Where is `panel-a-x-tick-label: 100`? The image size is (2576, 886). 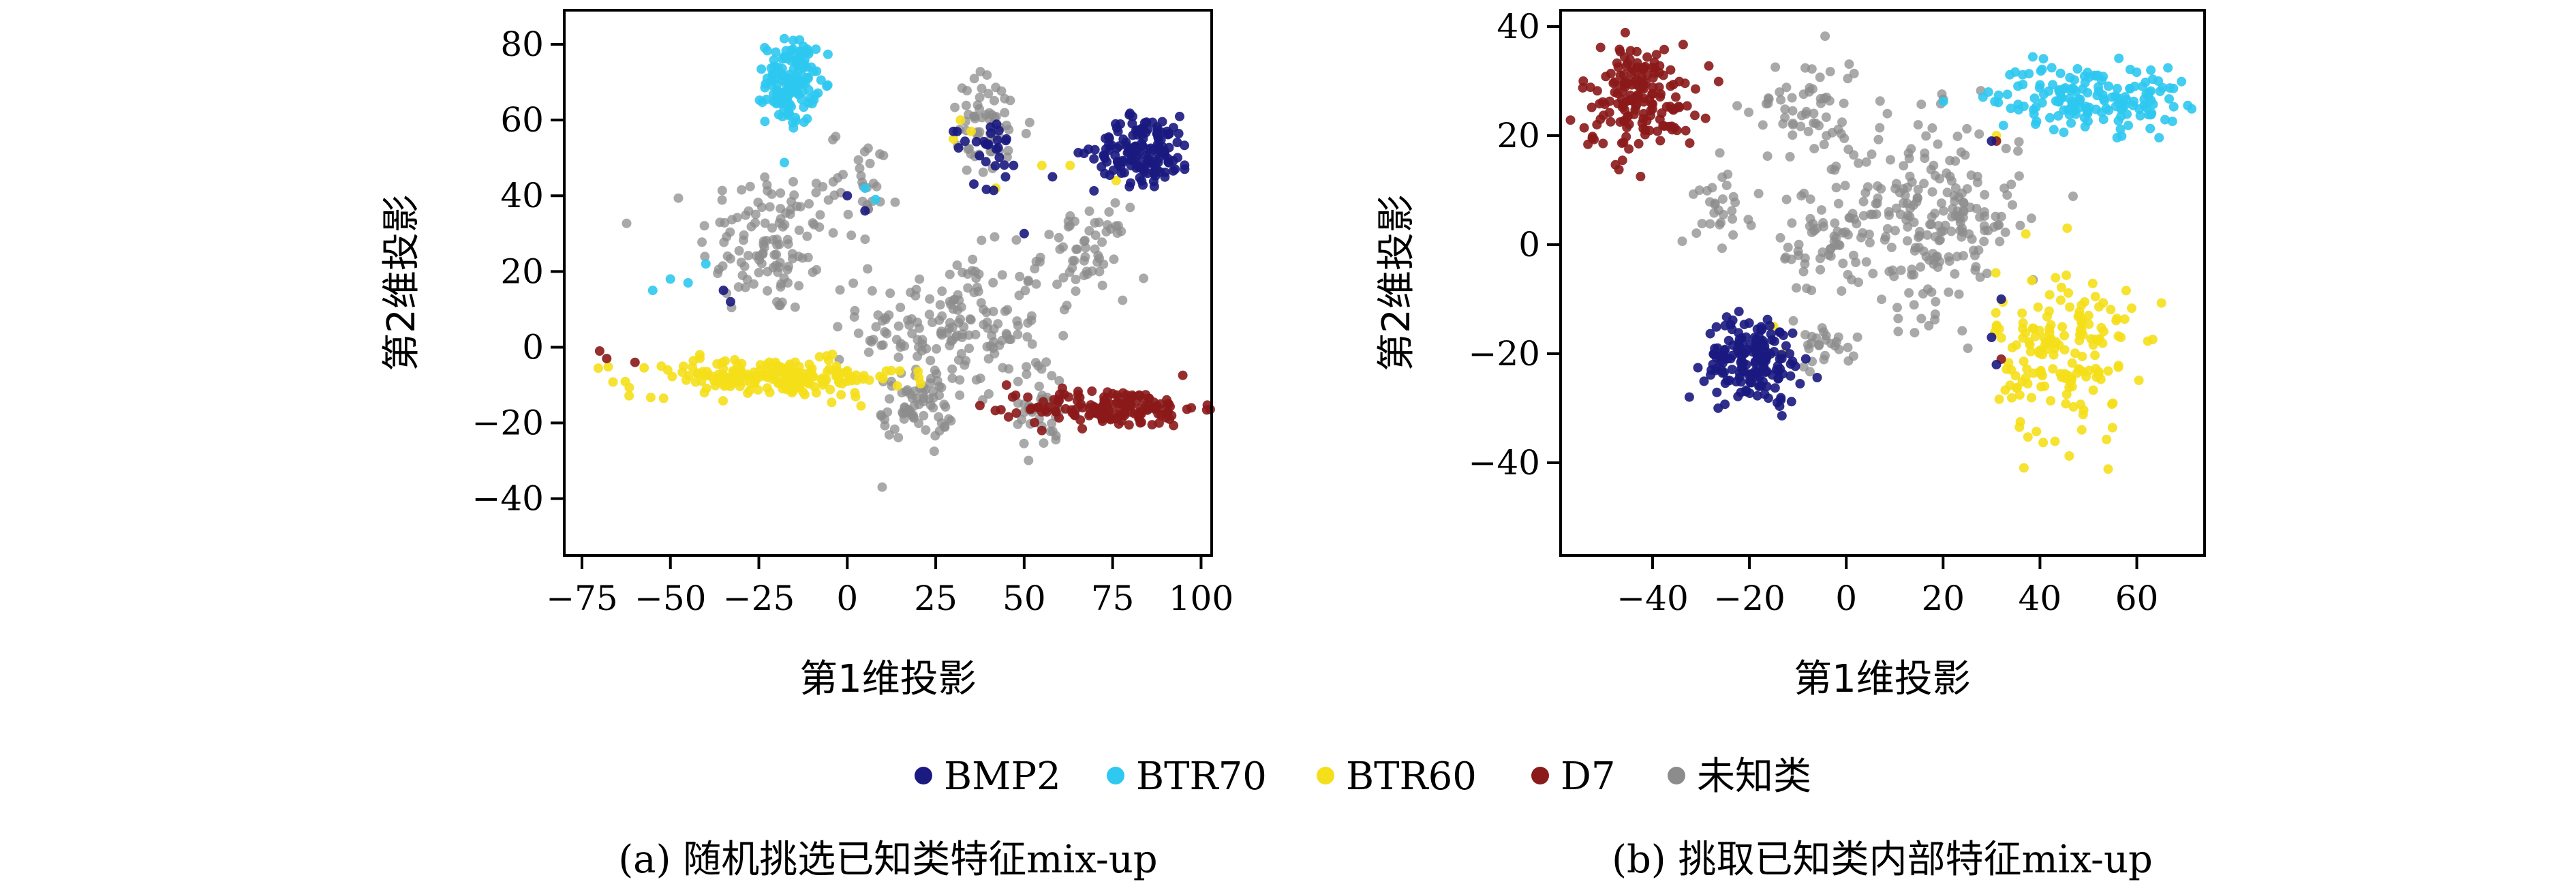
panel-a-x-tick-label: 100 is located at coordinates (1201, 598).